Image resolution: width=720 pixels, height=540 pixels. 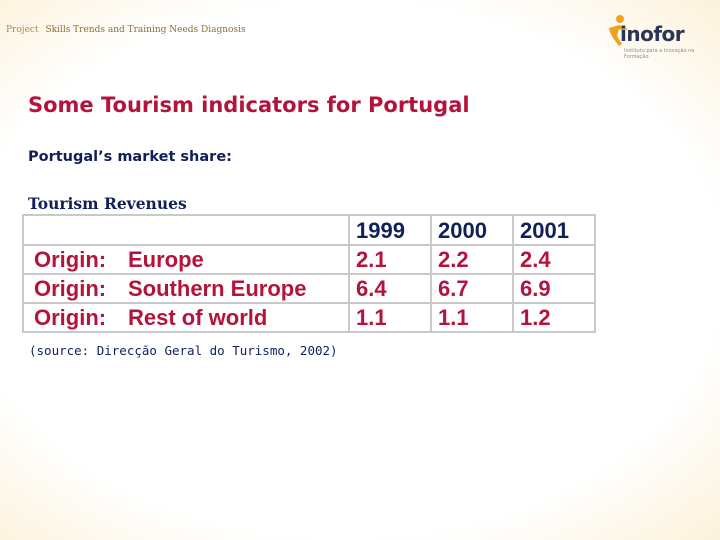 I want to click on value-cell: 2.4, so click(x=554, y=259).